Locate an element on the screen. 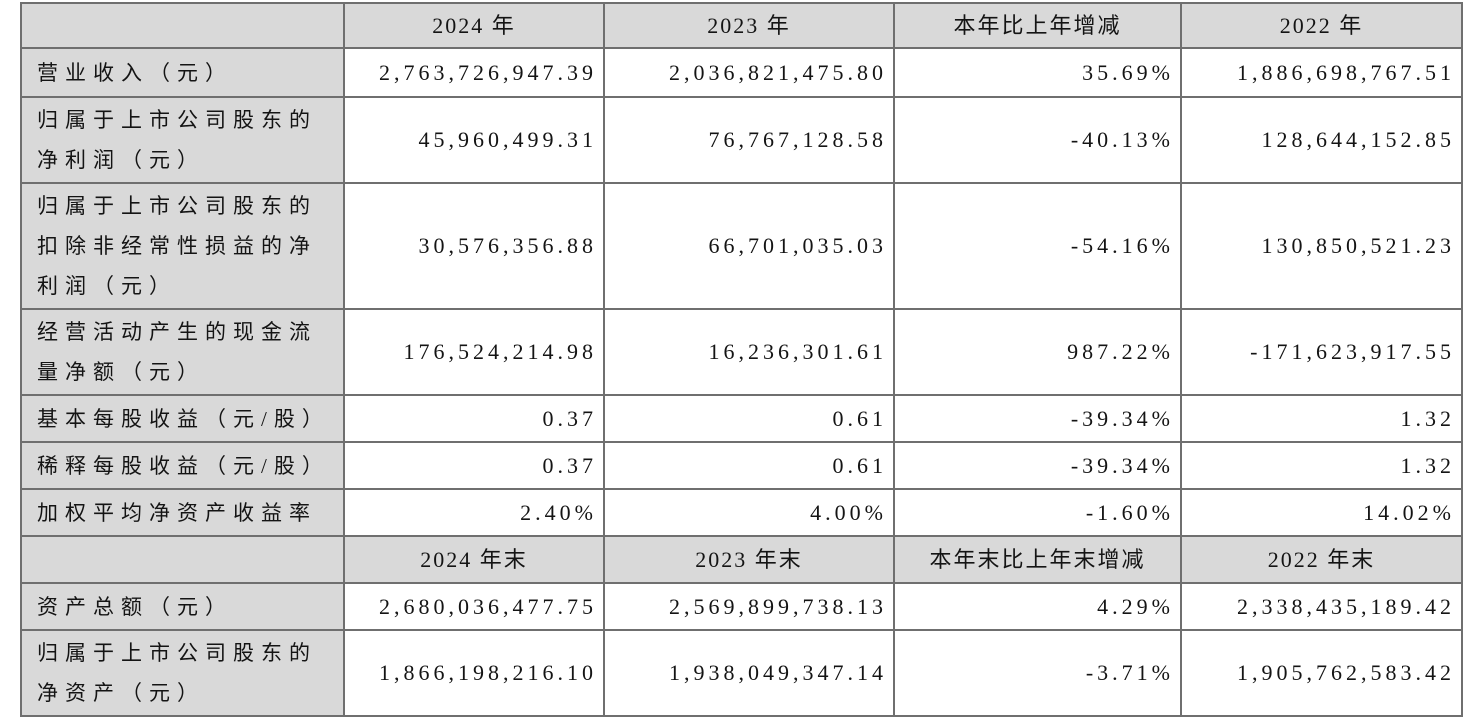 The width and height of the screenshot is (1480, 723). value-2023: 4.00% is located at coordinates (749, 512).